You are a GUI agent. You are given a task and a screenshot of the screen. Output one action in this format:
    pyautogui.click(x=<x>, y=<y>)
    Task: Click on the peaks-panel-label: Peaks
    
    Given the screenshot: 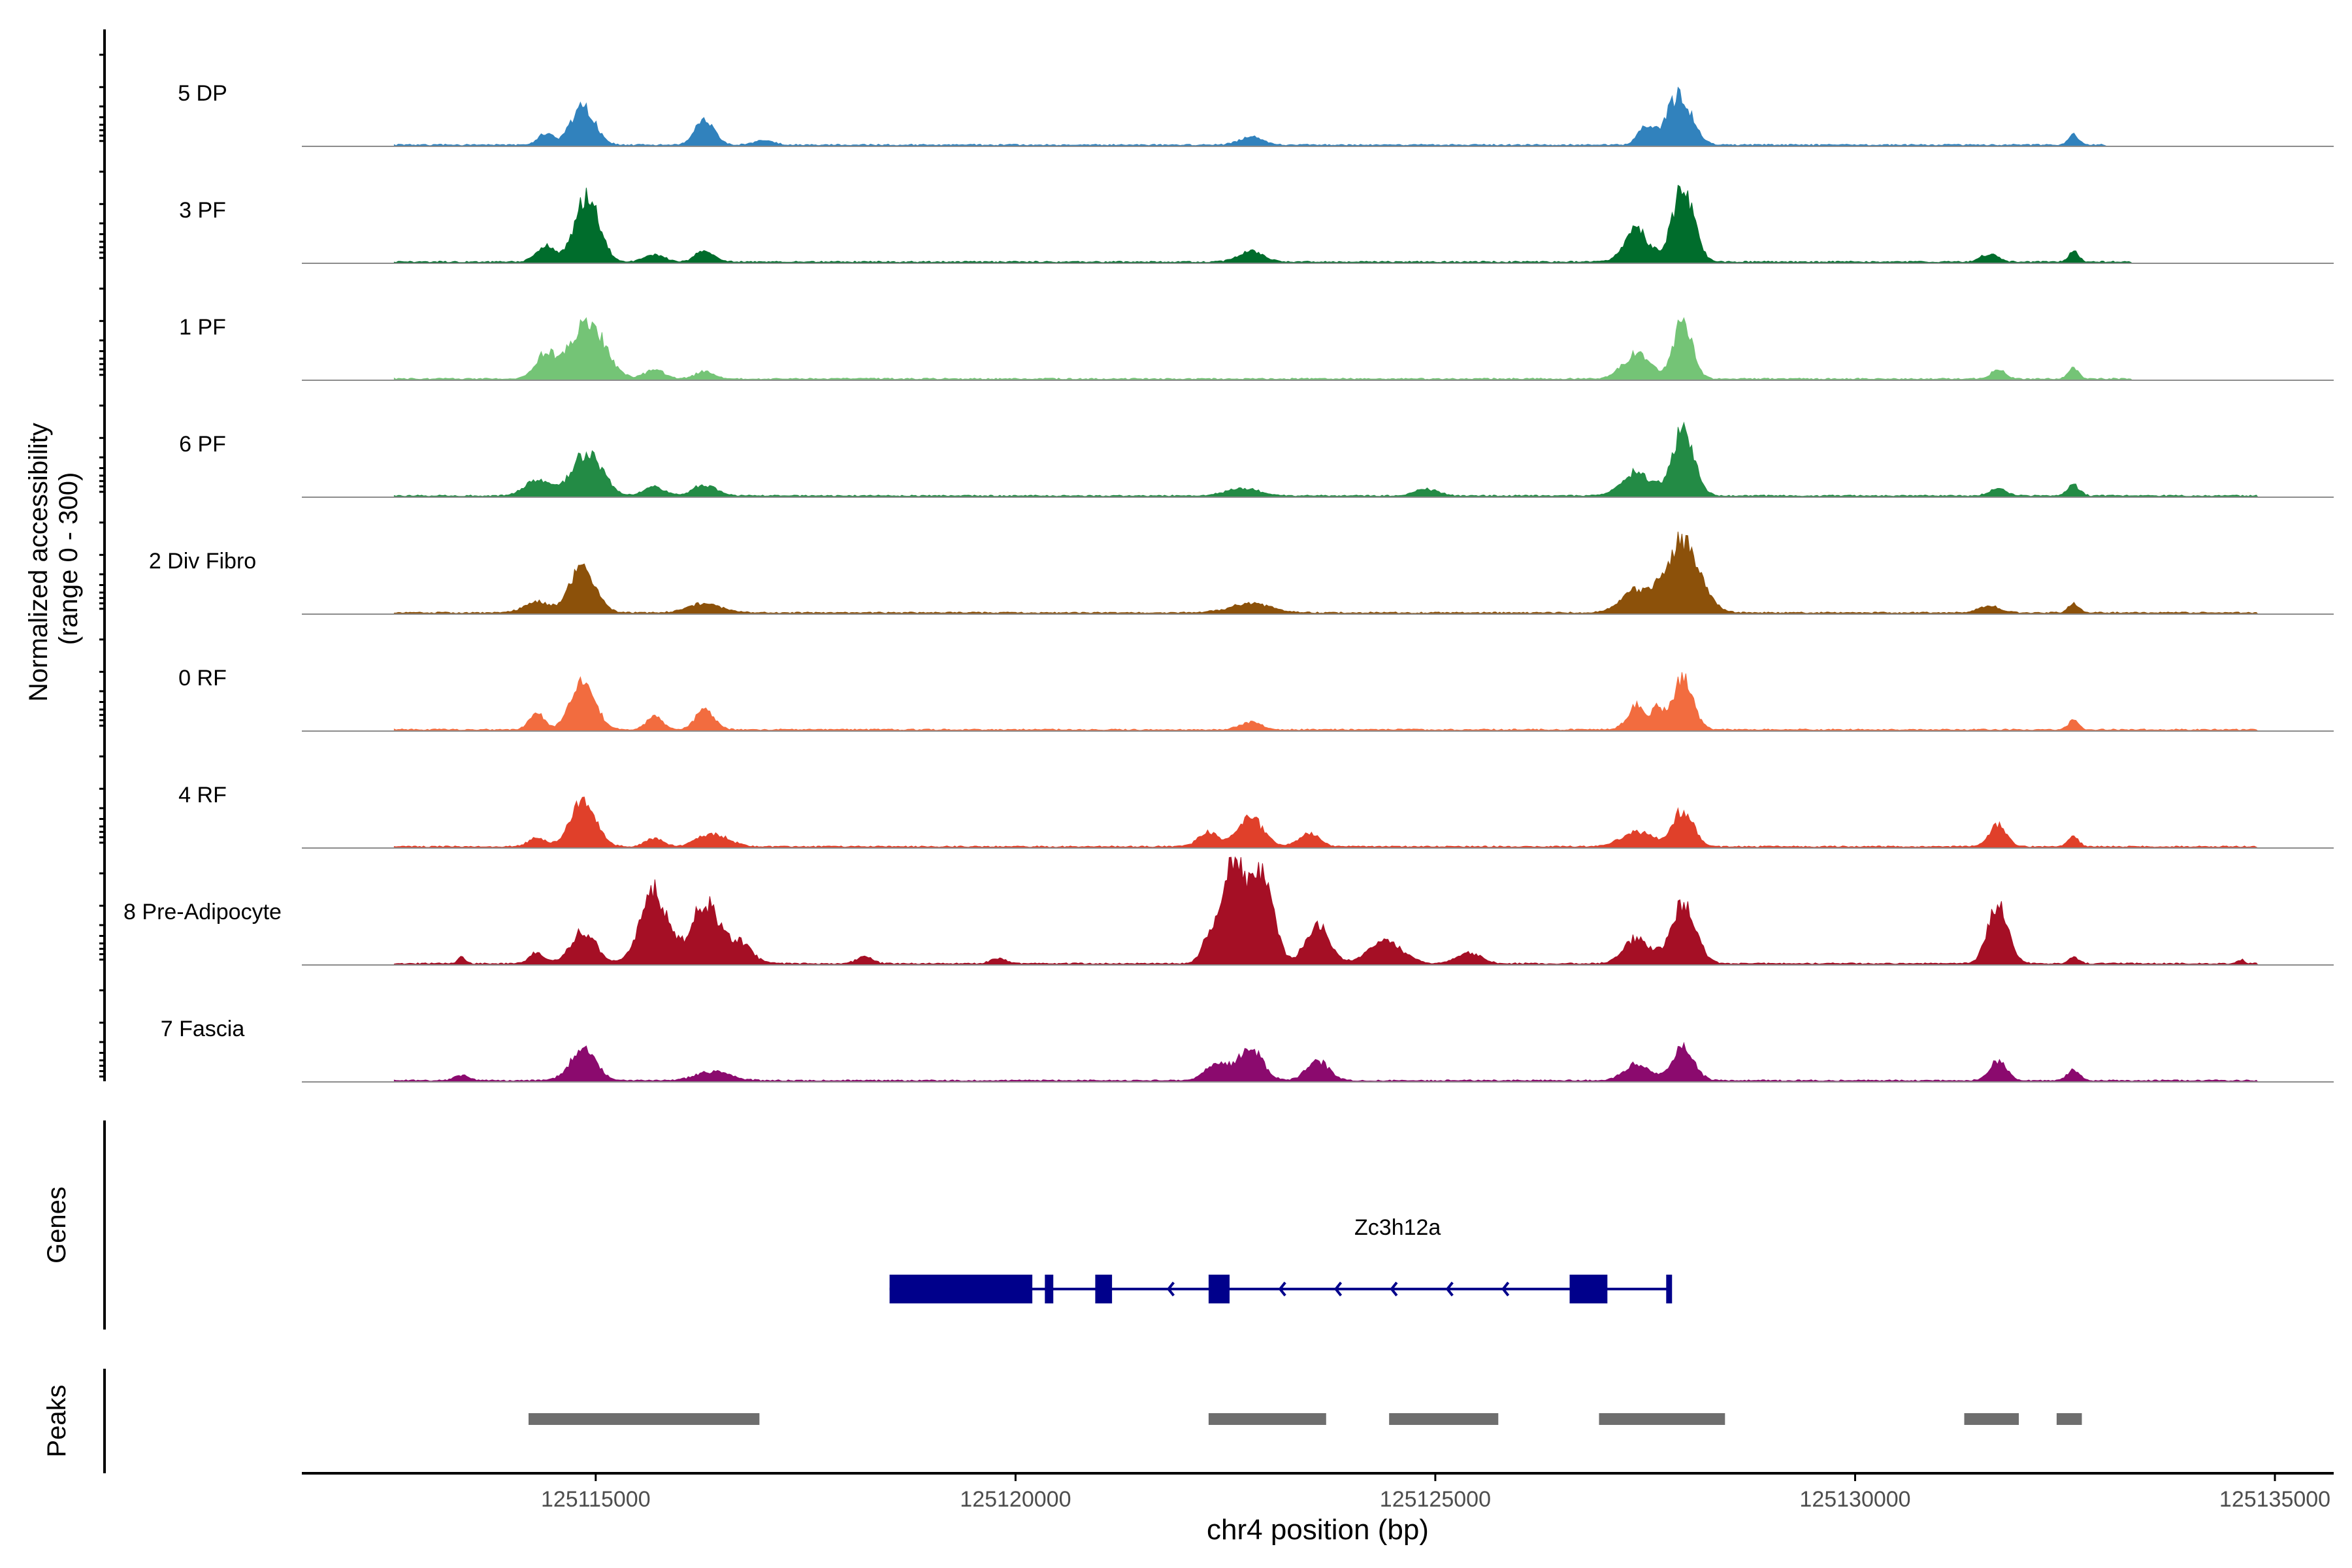 What is the action you would take?
    pyautogui.click(x=56, y=1420)
    